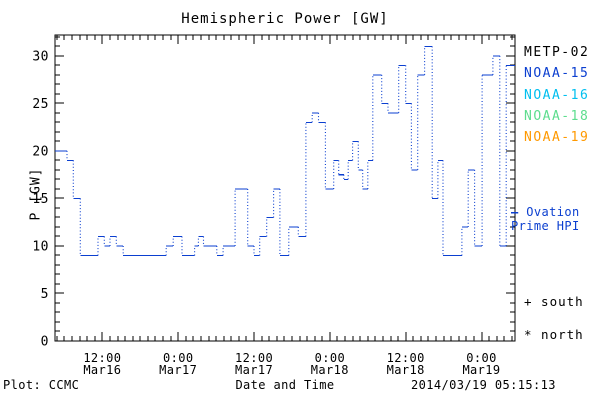 The width and height of the screenshot is (600, 400). Describe the element at coordinates (557, 116) in the screenshot. I see `legend-item-noaa18: NOAA-18` at that location.